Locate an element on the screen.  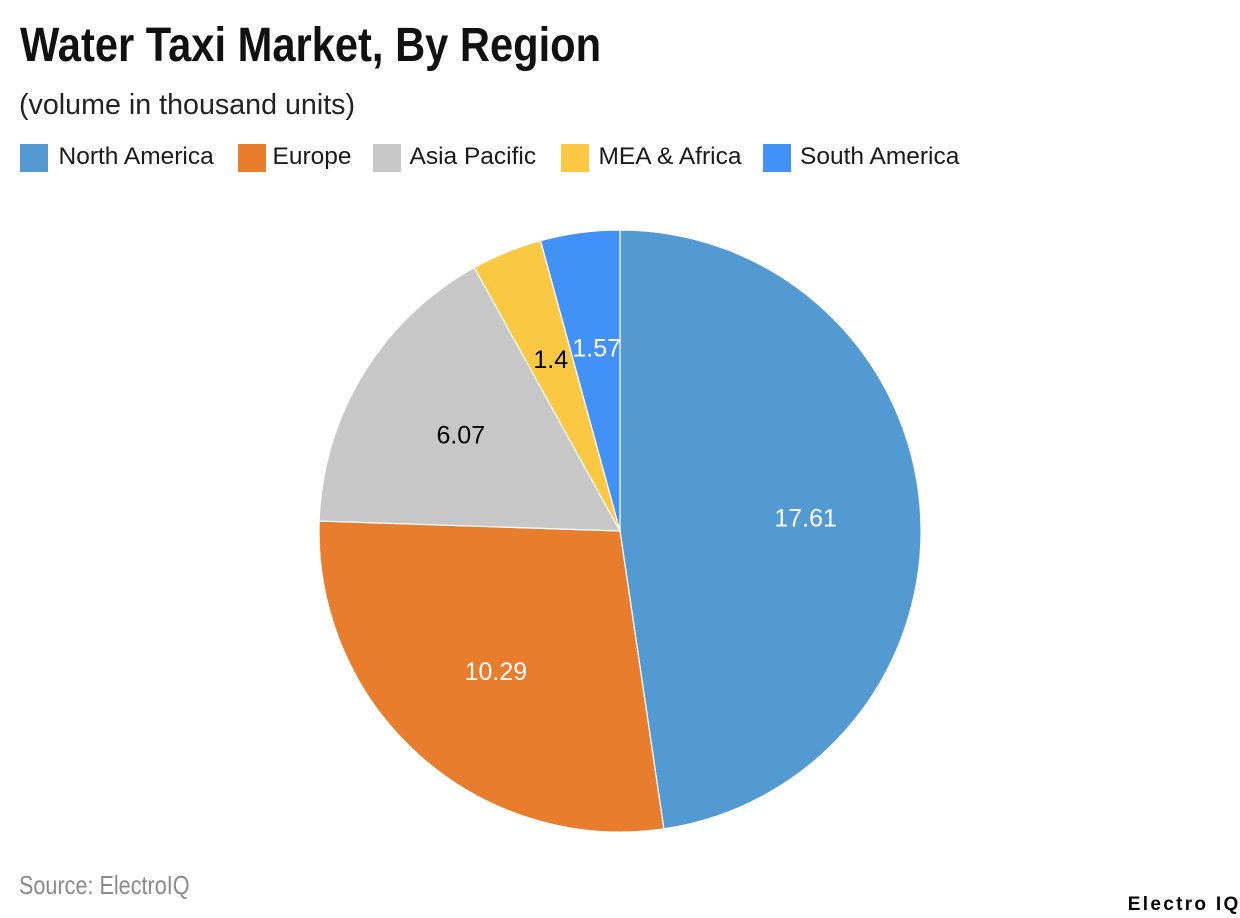
svg-text: 10.29 is located at coordinates (495, 672).